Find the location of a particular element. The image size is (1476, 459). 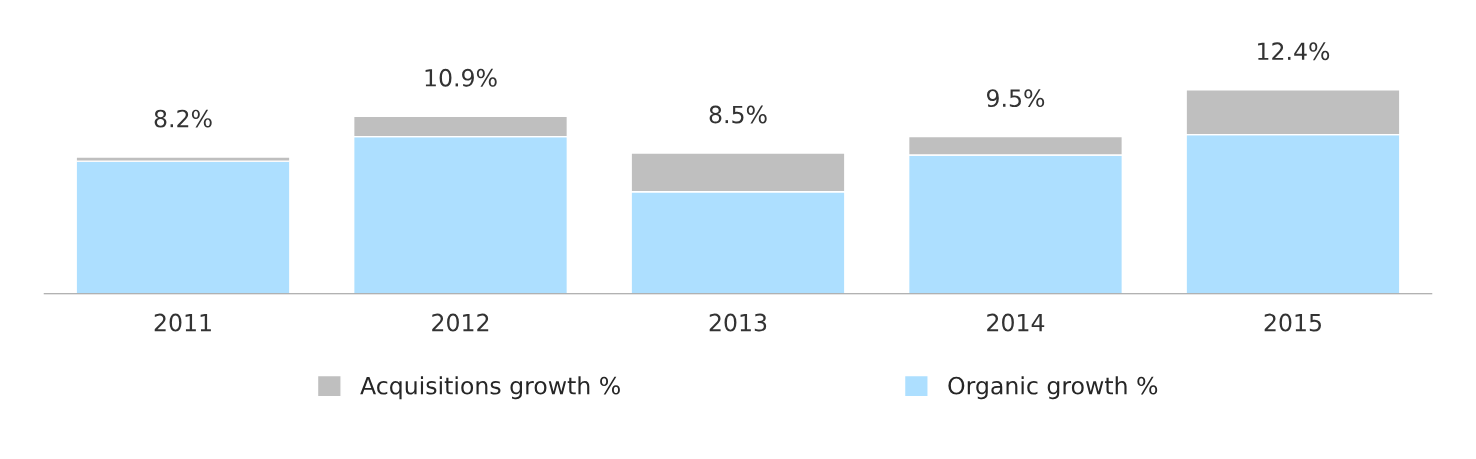

bar is located at coordinates (183, 227).